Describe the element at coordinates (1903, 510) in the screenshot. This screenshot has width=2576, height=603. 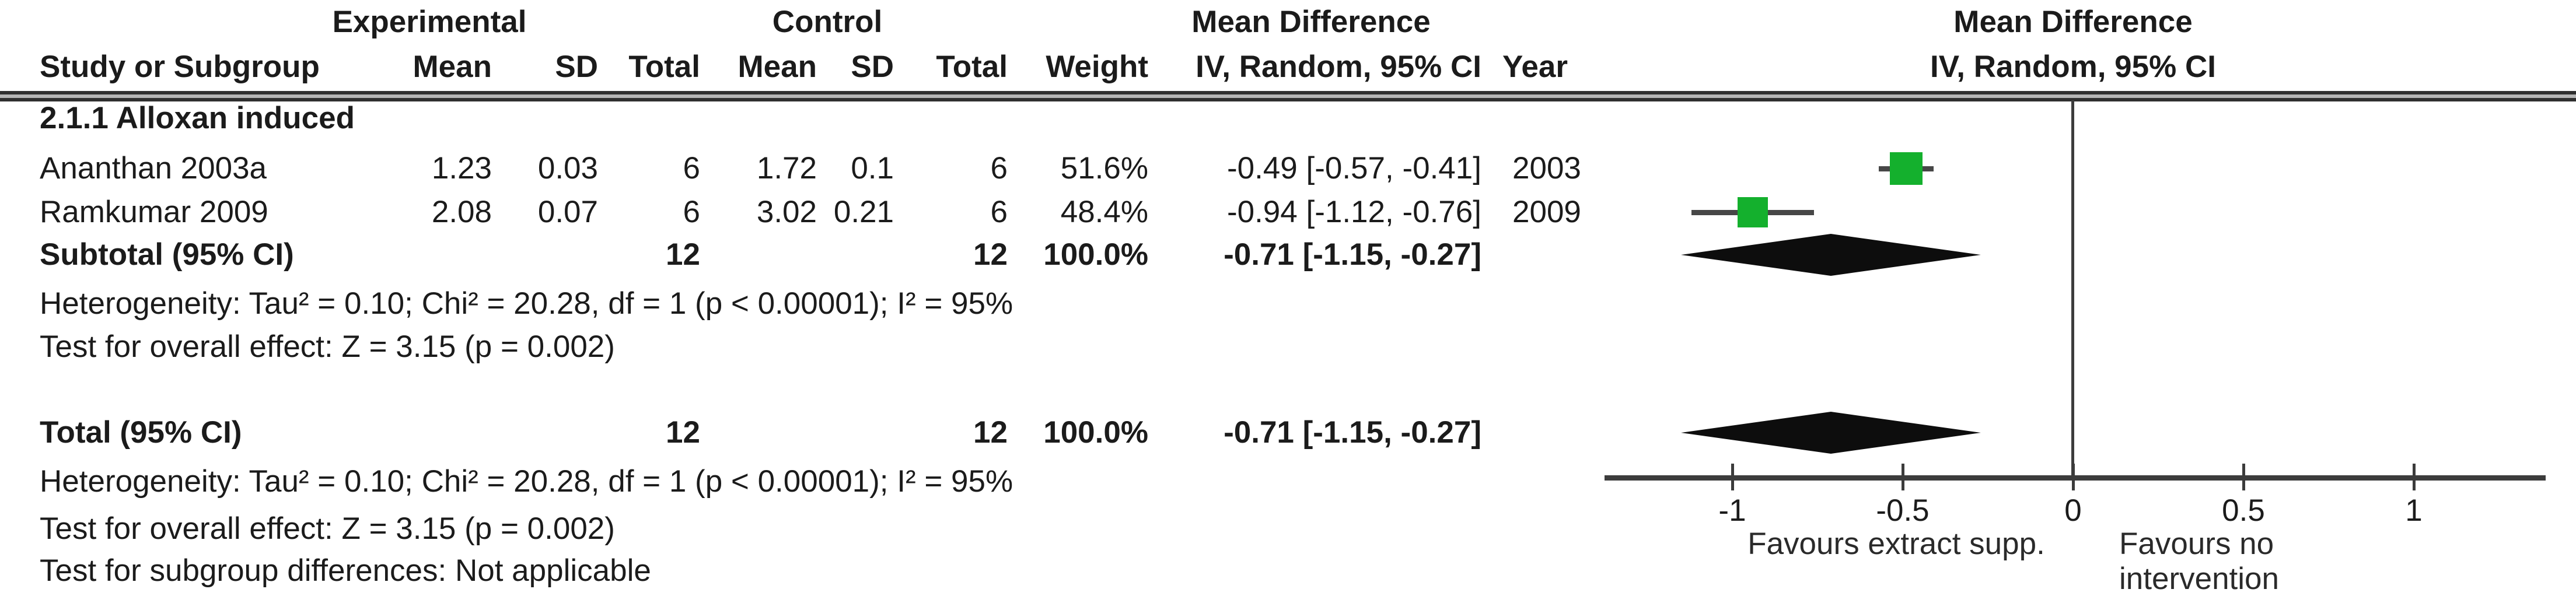
I see `axis-tick-label: -0.5` at that location.